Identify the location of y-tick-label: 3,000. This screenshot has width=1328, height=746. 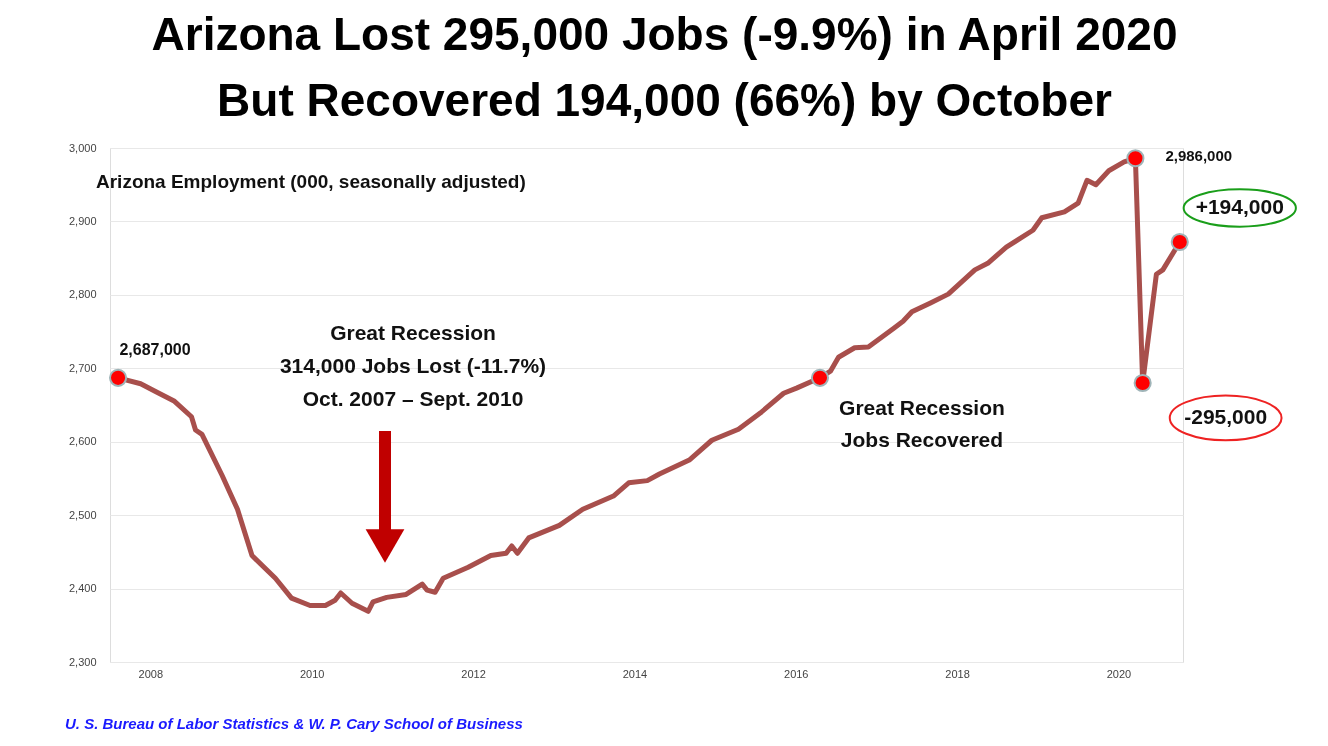
(82, 147).